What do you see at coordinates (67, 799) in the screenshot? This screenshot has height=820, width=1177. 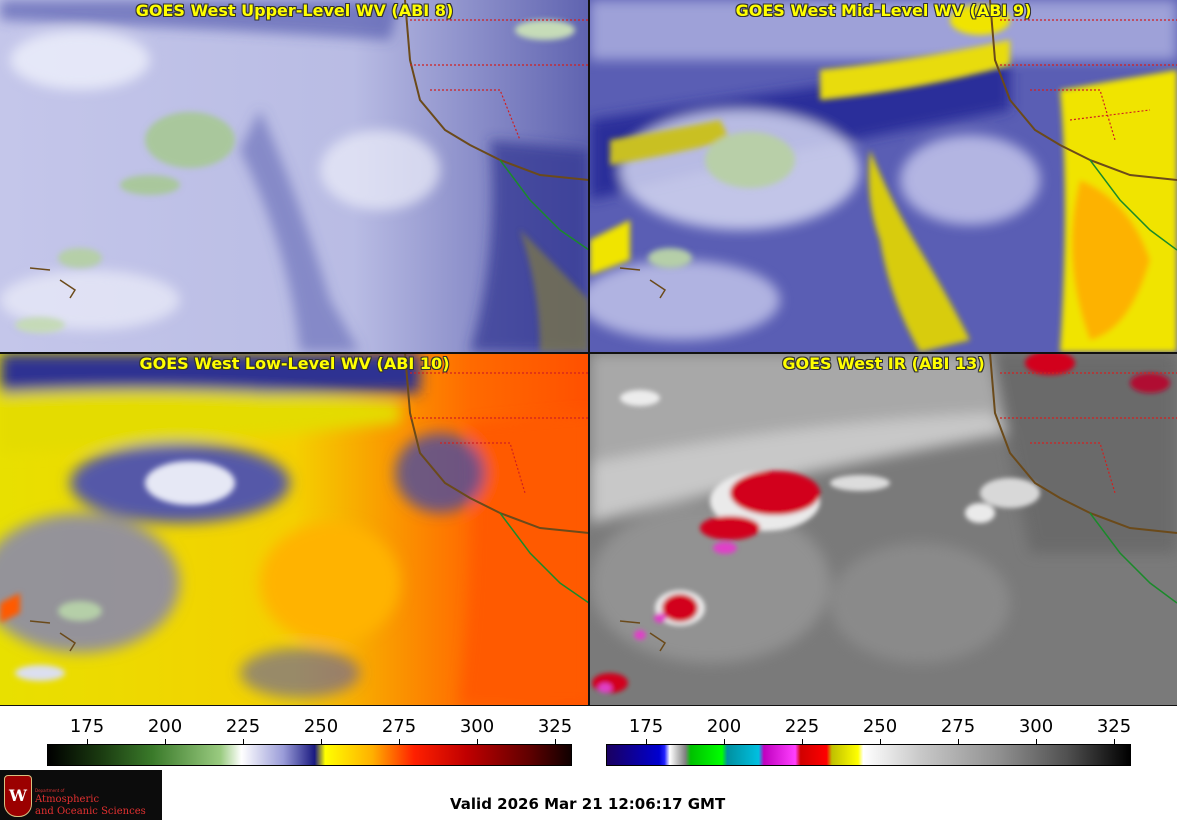 I see `logo-line1: Atmospheric` at bounding box center [67, 799].